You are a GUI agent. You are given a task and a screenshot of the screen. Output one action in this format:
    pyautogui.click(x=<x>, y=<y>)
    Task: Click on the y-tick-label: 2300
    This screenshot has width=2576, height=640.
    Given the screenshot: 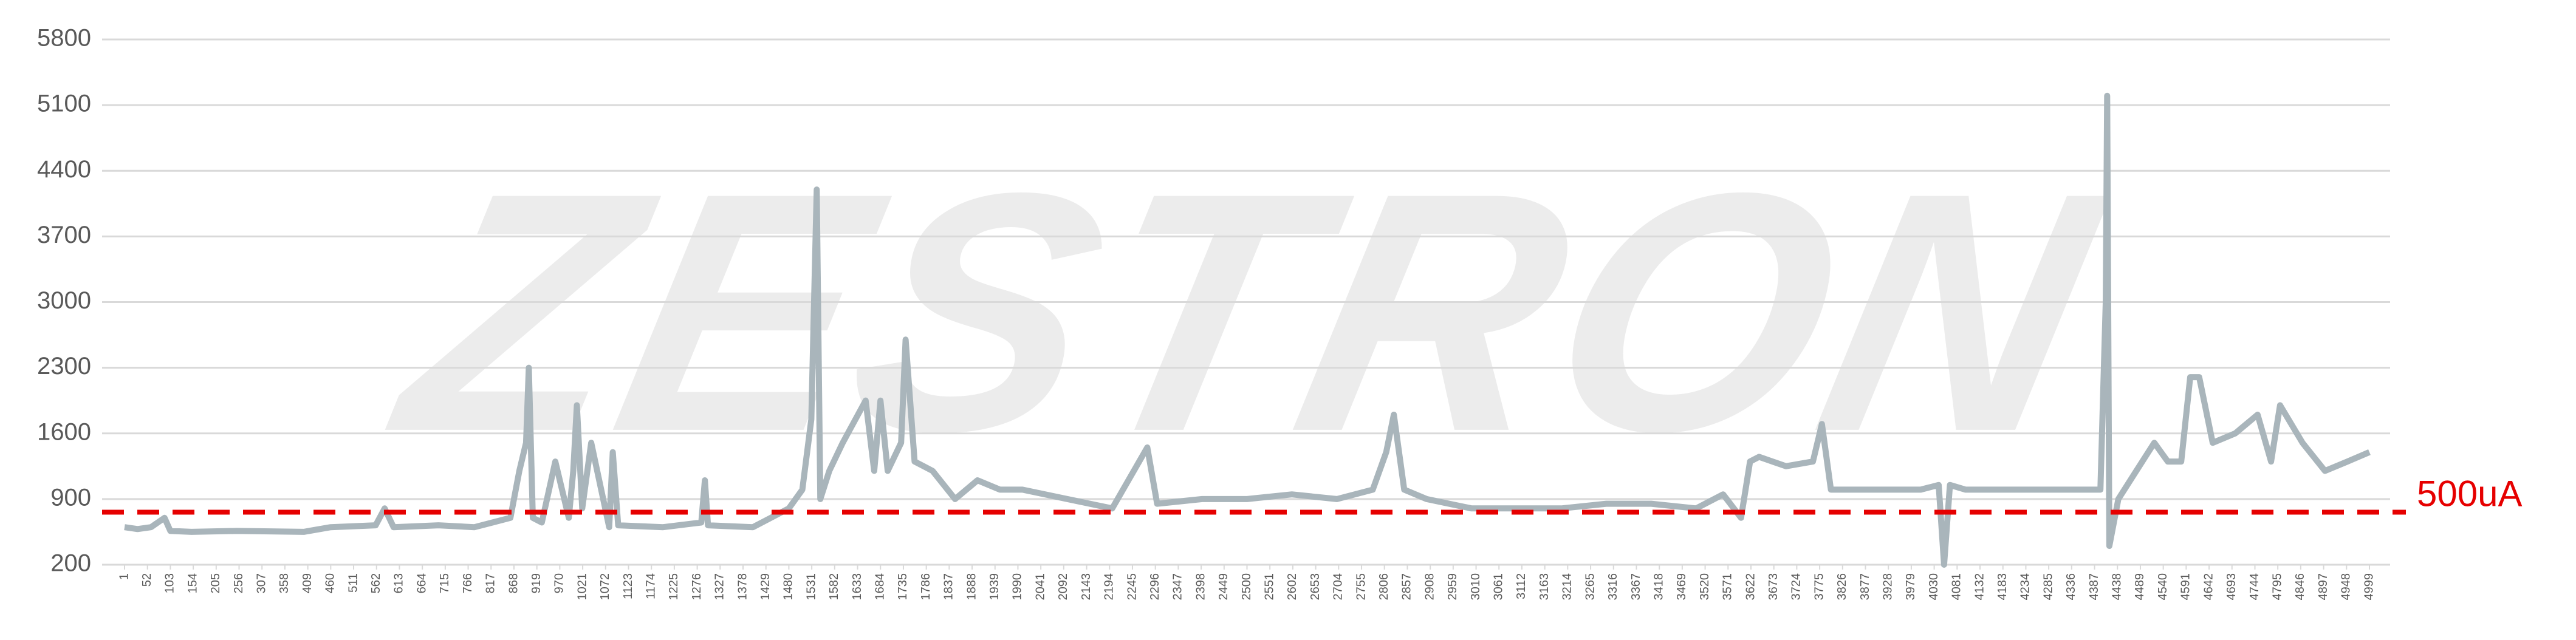 What is the action you would take?
    pyautogui.click(x=64, y=366)
    